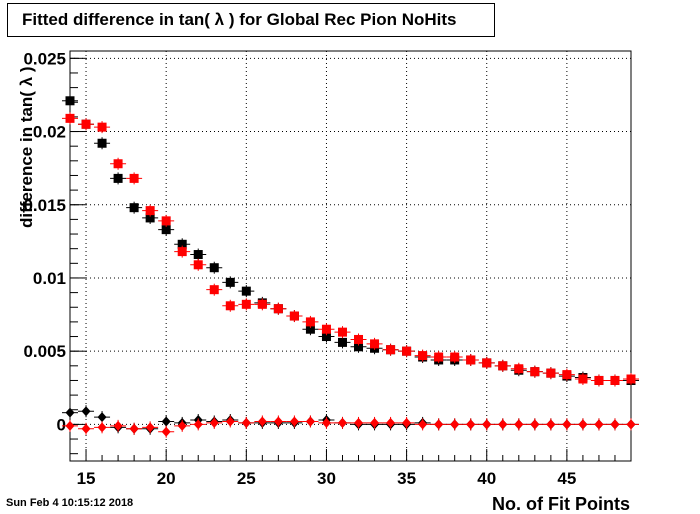  I want to click on y-tick-label: 0.02, so click(49, 132).